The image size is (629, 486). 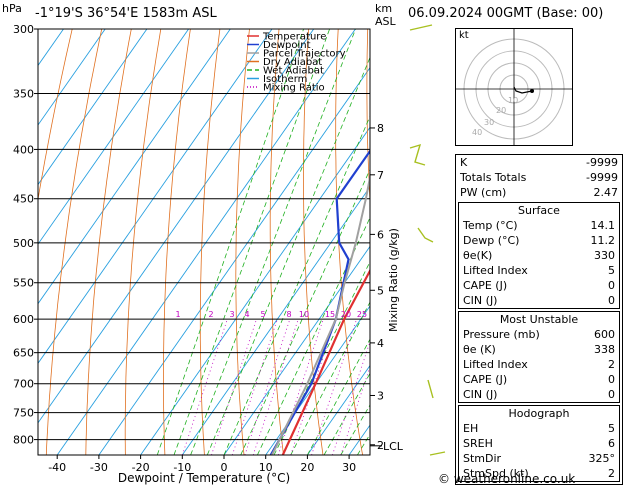 I want to click on indices-rows: K -9999 Totals Totals -9999 PW (cm) 2.47, so click(x=539, y=177).